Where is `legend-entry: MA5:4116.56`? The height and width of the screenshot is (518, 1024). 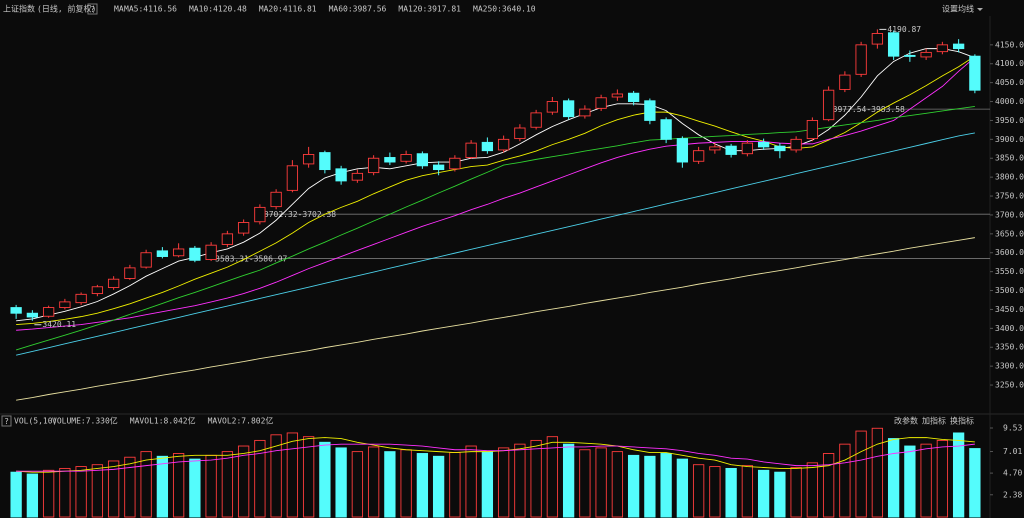 legend-entry: MA5:4116.56 is located at coordinates (150, 9).